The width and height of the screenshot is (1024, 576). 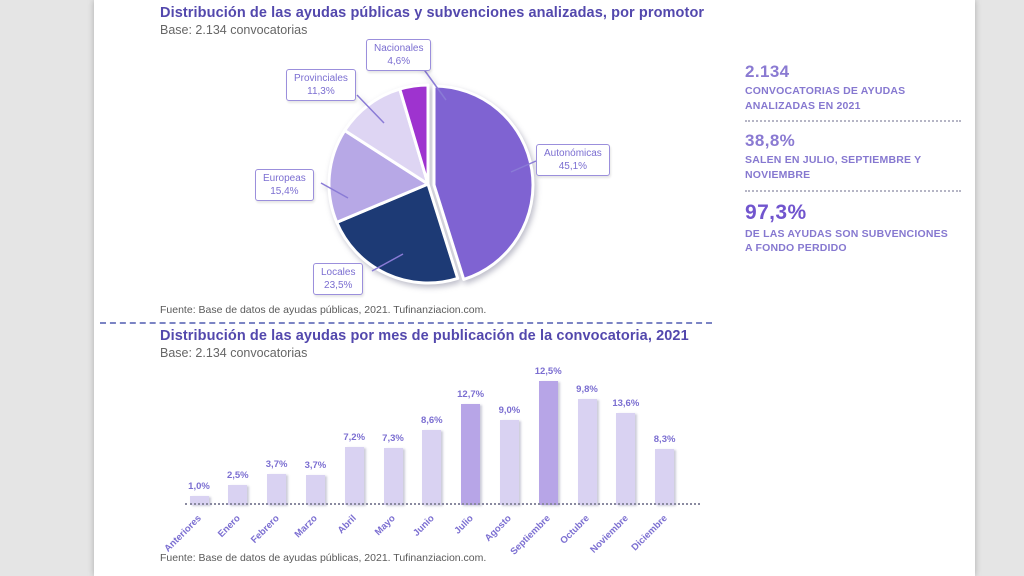 What do you see at coordinates (587, 452) in the screenshot?
I see `bar-octubre` at bounding box center [587, 452].